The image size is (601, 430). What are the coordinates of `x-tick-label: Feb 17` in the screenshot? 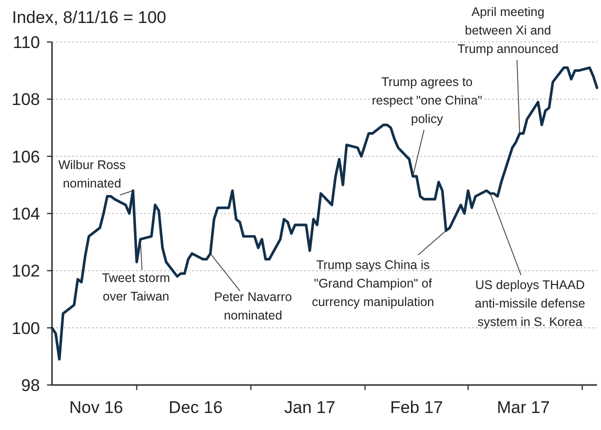 It's located at (417, 407).